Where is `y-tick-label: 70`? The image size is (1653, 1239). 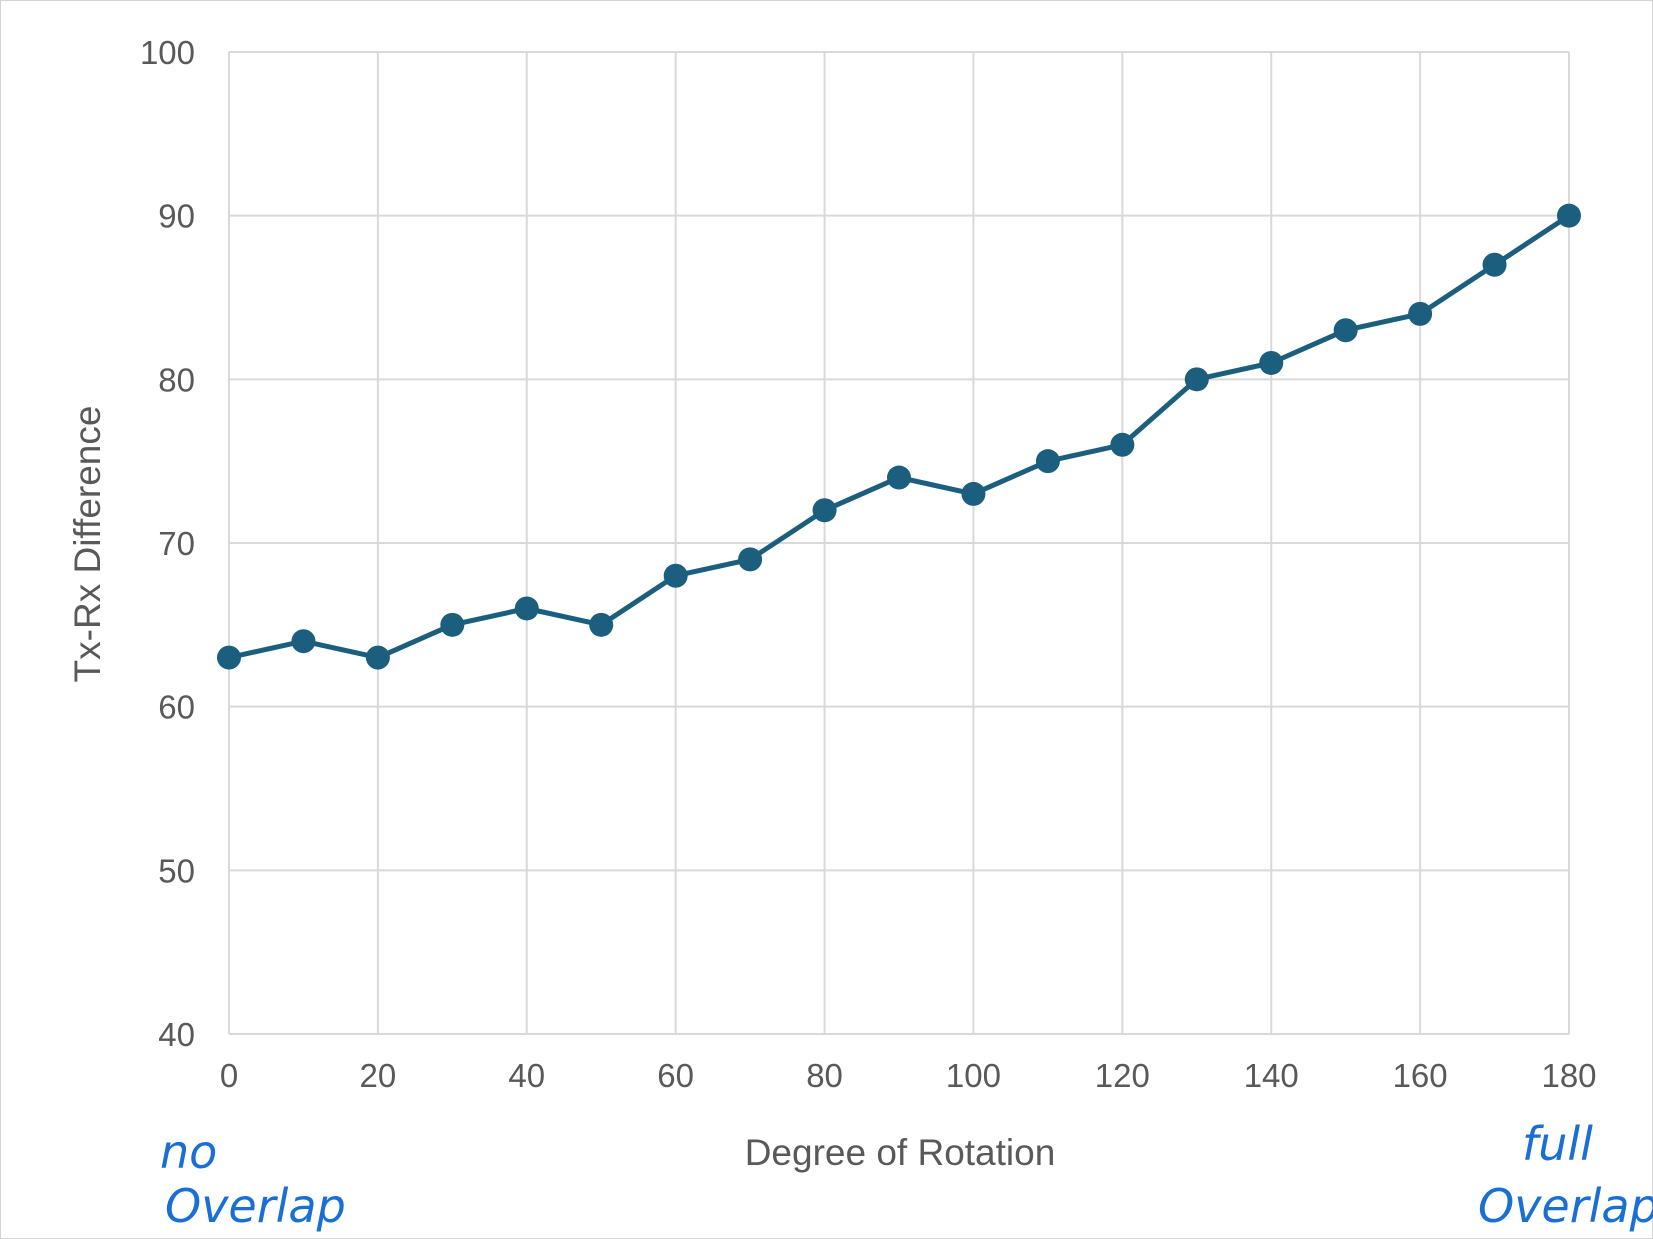
y-tick-label: 70 is located at coordinates (176, 543).